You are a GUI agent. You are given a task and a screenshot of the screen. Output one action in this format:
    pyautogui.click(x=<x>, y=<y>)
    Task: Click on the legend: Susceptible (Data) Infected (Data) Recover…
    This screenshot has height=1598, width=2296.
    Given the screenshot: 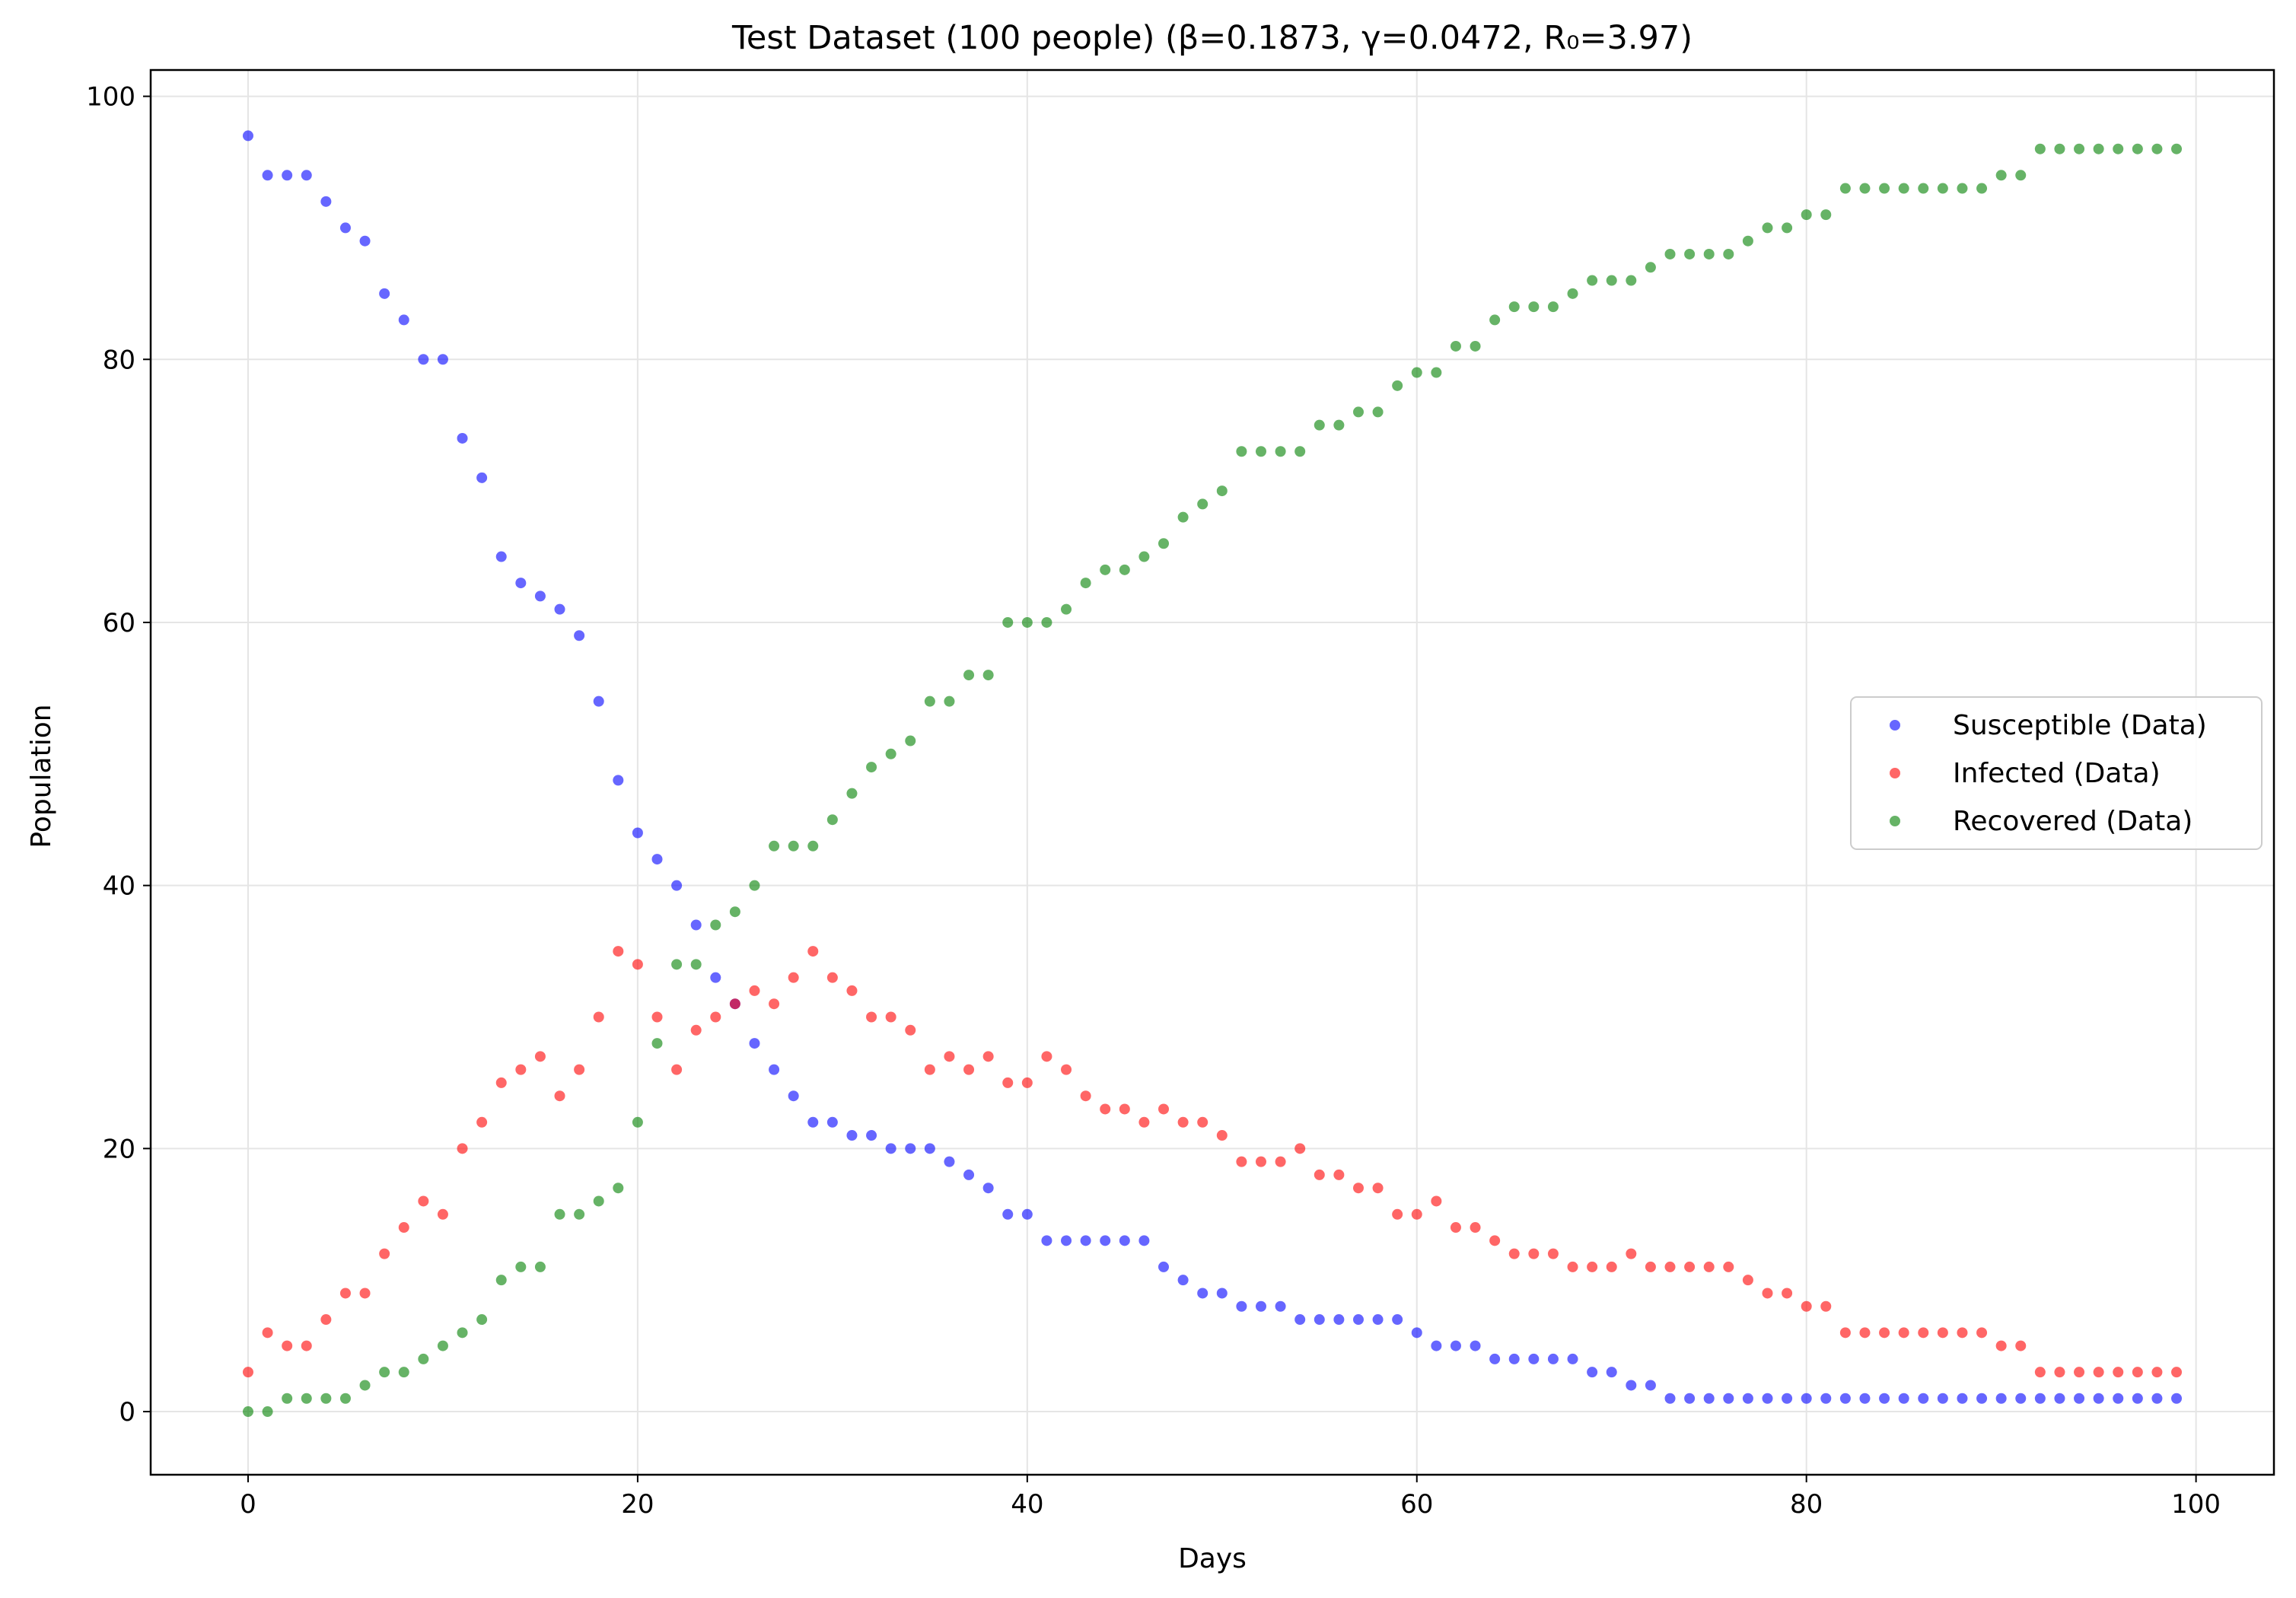 What is the action you would take?
    pyautogui.click(x=2056, y=773)
    